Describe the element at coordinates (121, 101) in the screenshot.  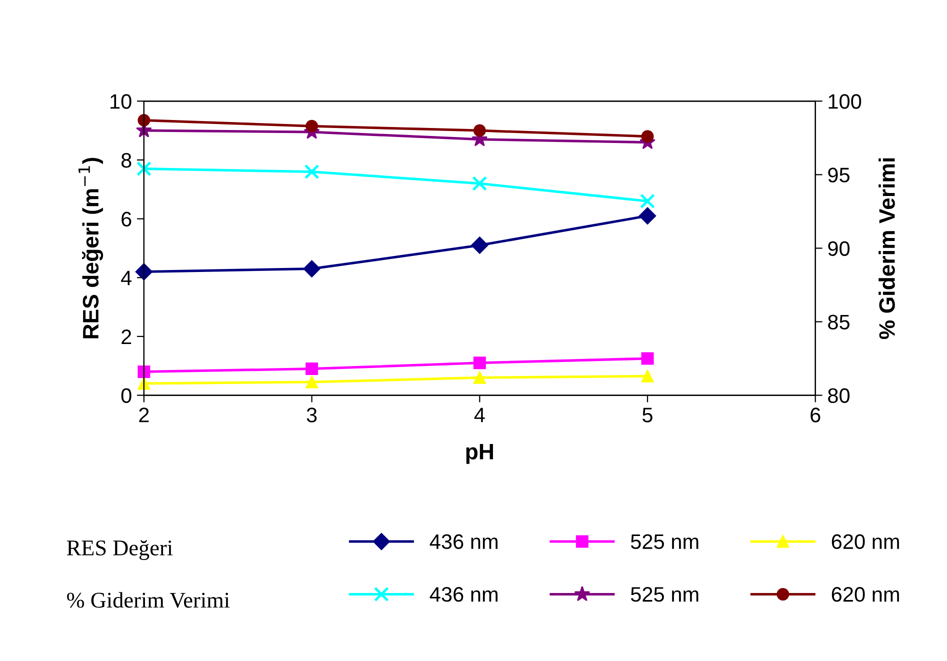
I see `y-tick-label: 10` at that location.